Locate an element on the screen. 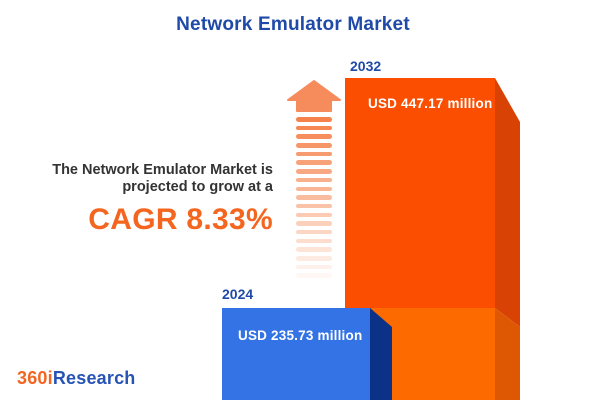  growth-arrow-icon is located at coordinates (314, 186).